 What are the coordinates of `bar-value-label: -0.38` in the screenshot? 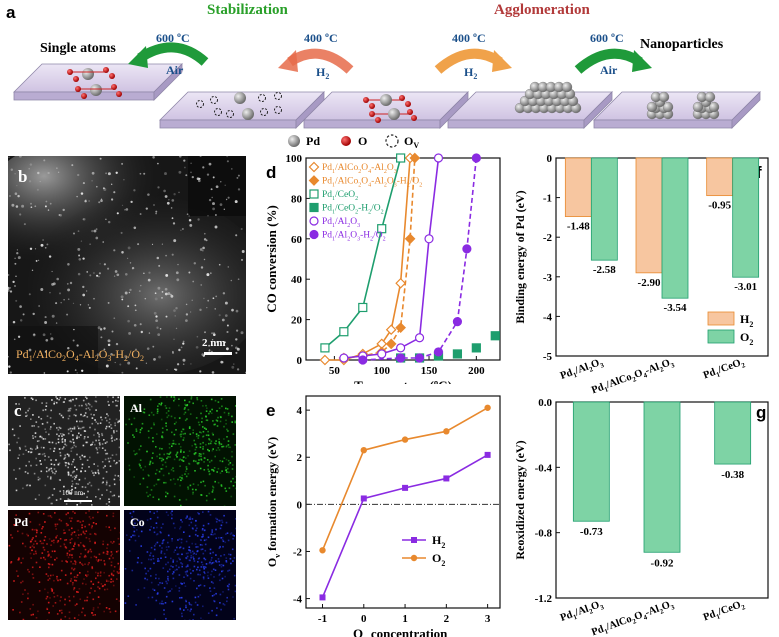 It's located at (732, 475).